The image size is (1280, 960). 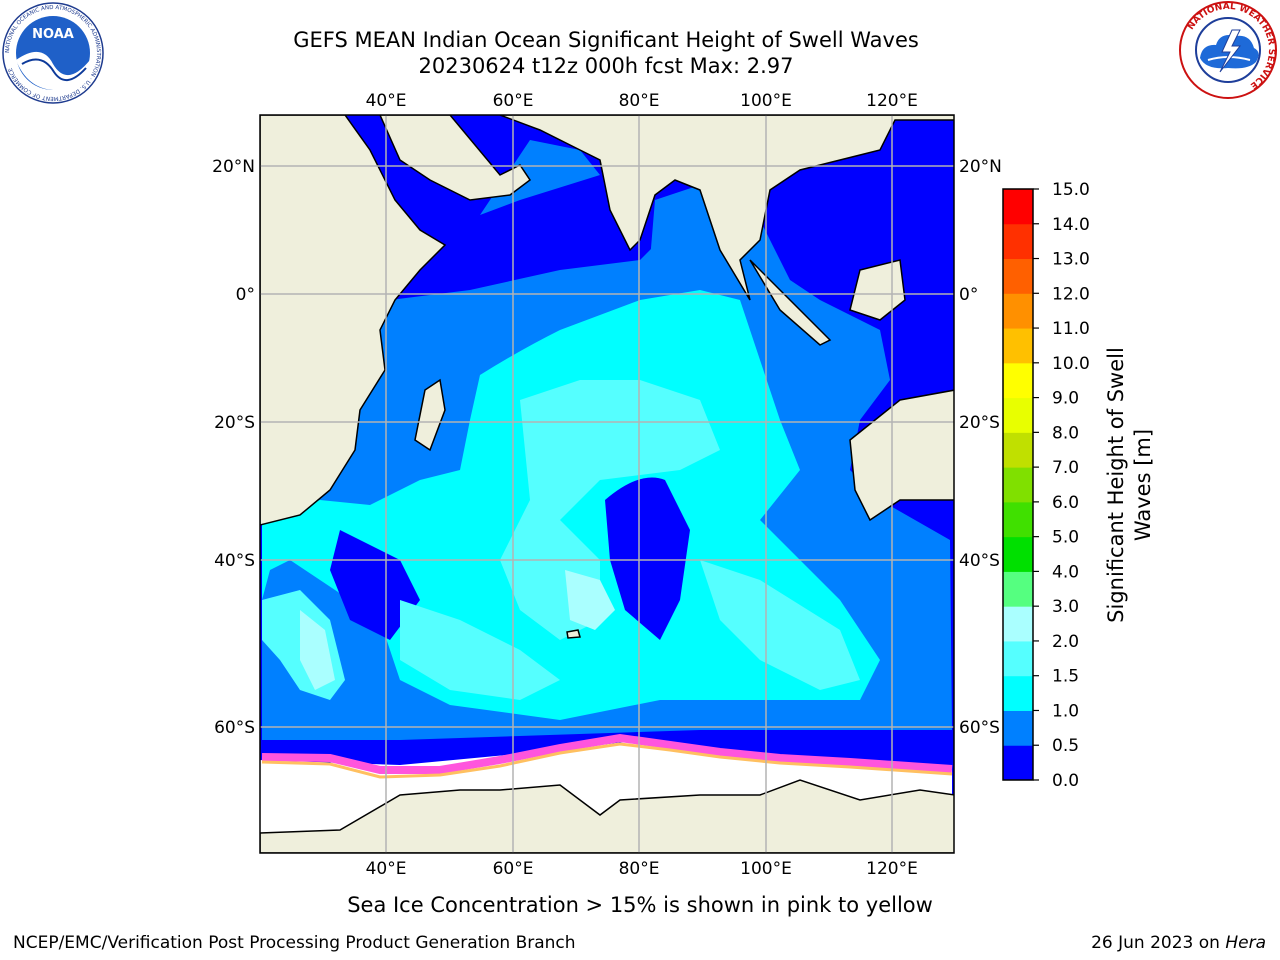 I want to click on colorbar-tick-label: 4.0, so click(x=1065, y=572).